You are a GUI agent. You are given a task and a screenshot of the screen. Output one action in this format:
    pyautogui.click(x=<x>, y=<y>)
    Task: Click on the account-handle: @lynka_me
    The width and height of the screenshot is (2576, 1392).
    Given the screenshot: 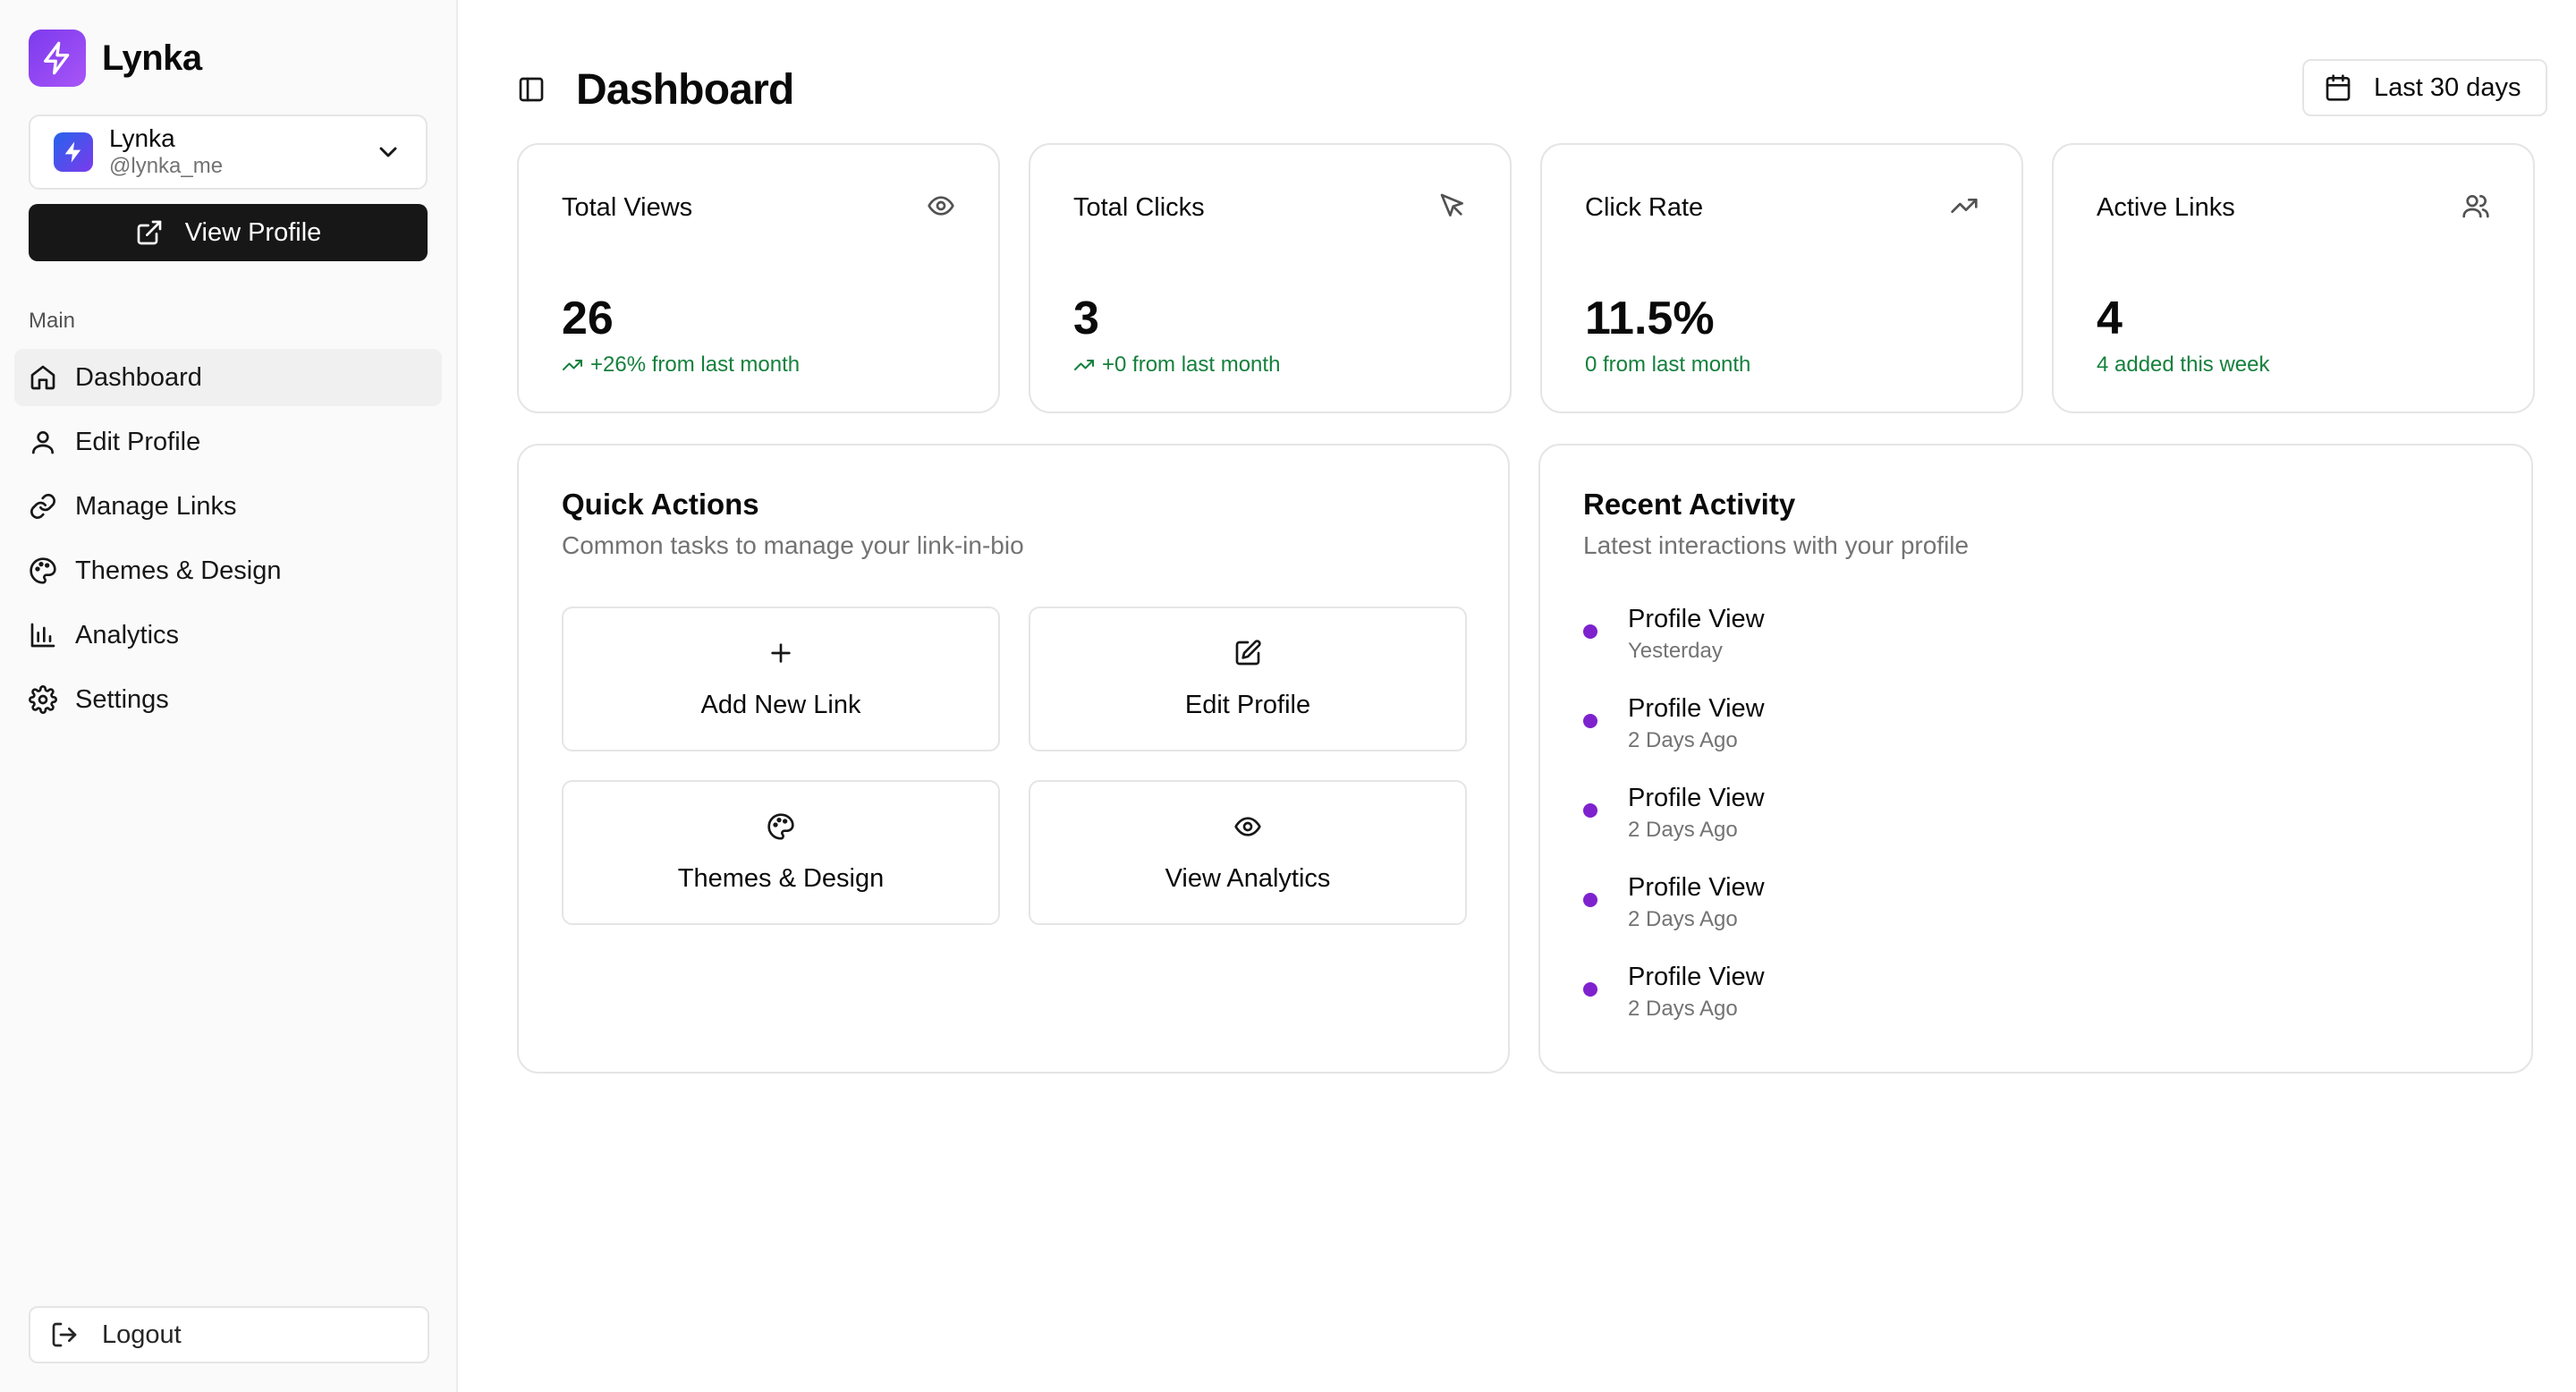 What is the action you would take?
    pyautogui.click(x=166, y=166)
    